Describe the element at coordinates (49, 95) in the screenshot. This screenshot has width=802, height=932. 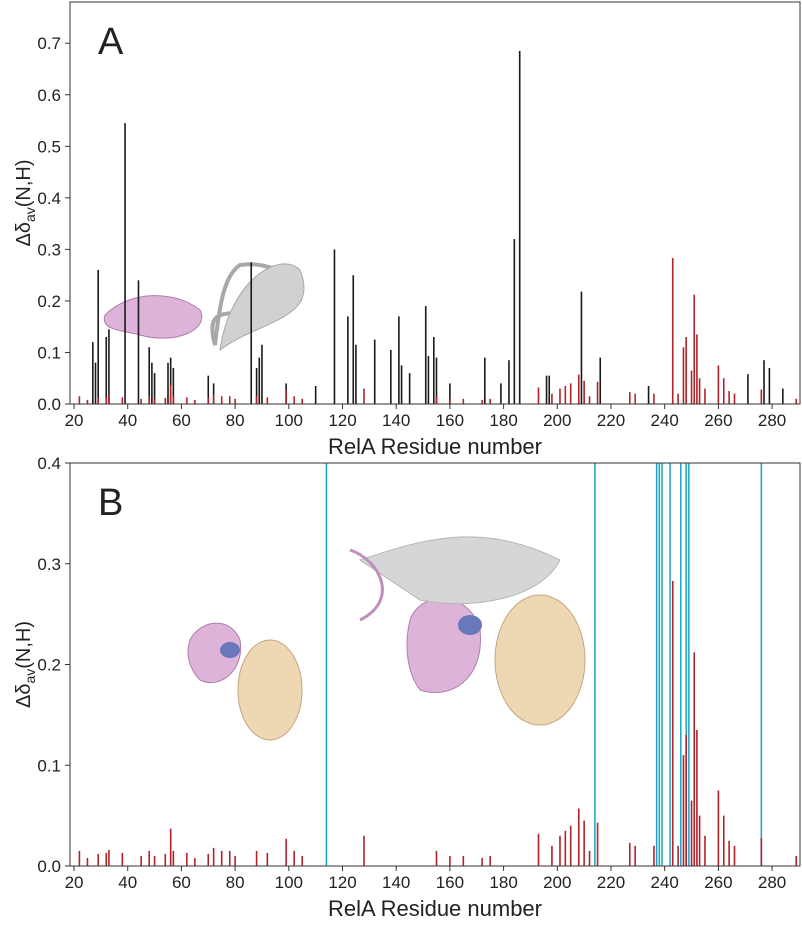
I see `y-tick-label: 0.6` at that location.